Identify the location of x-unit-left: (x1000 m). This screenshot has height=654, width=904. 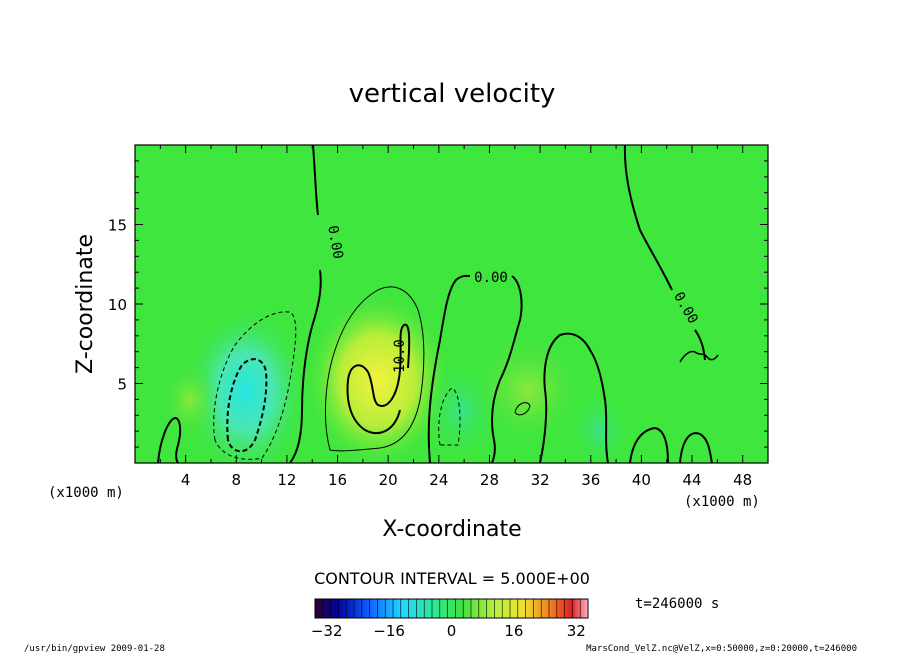
(86, 493).